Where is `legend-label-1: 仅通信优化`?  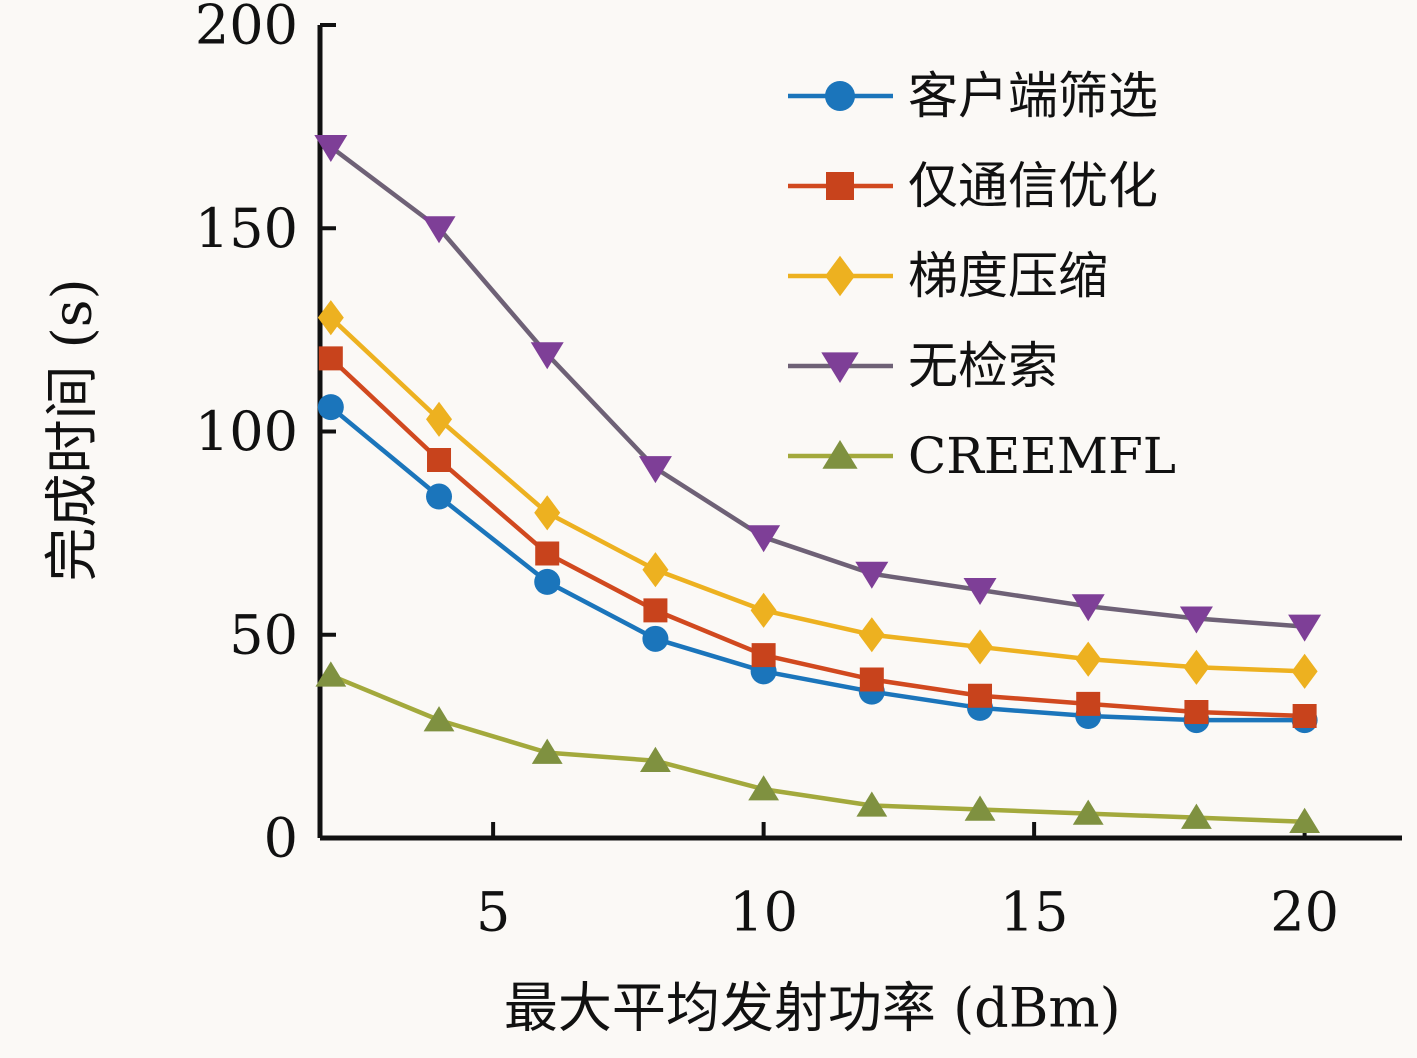
legend-label-1: 仅通信优化 is located at coordinates (1033, 186).